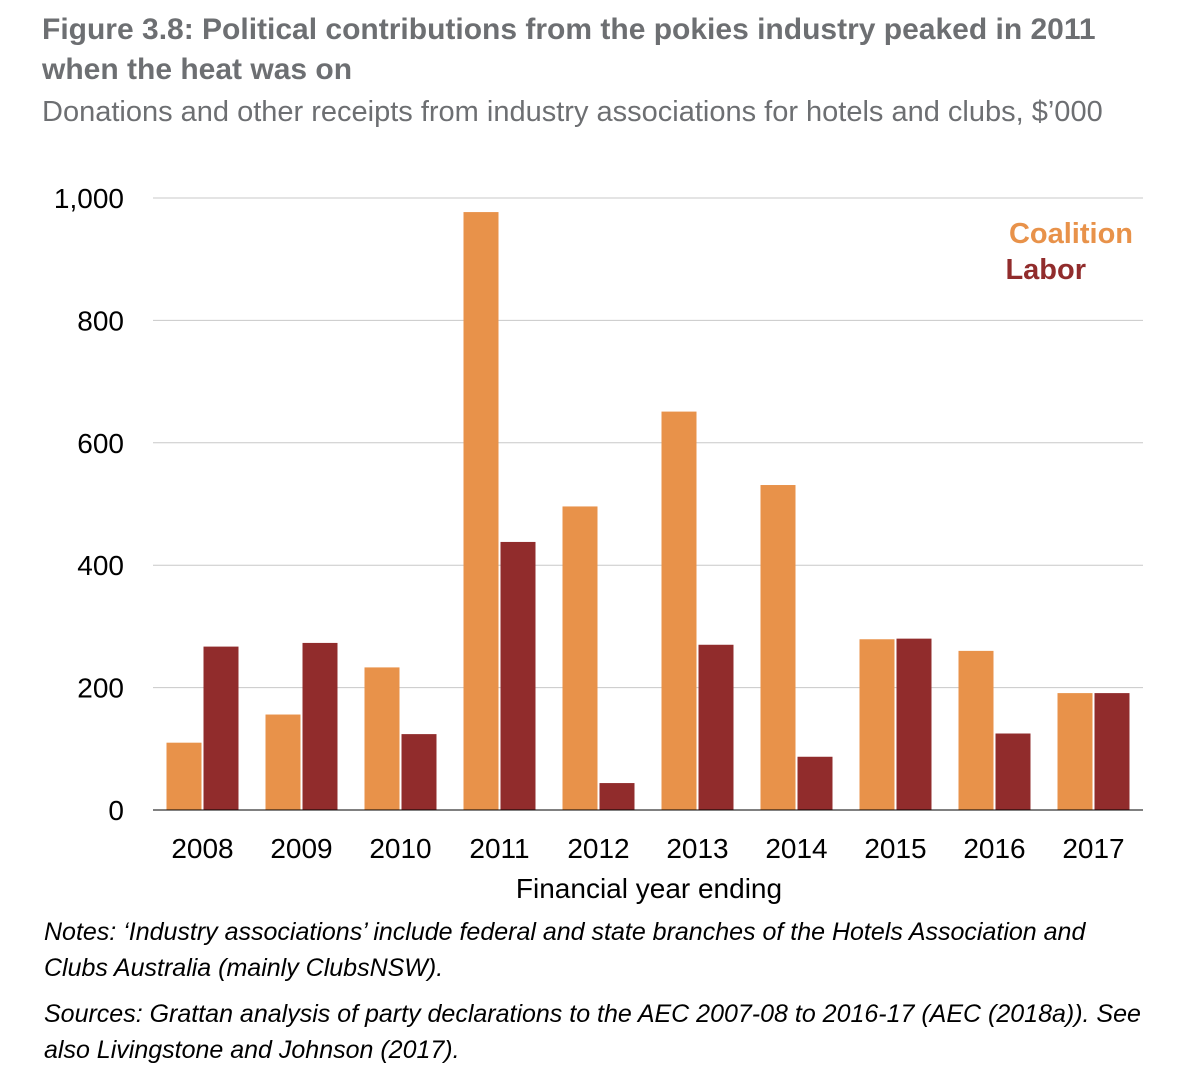 The height and width of the screenshot is (1092, 1182). What do you see at coordinates (100, 565) in the screenshot?
I see `y-tick-label: 400` at bounding box center [100, 565].